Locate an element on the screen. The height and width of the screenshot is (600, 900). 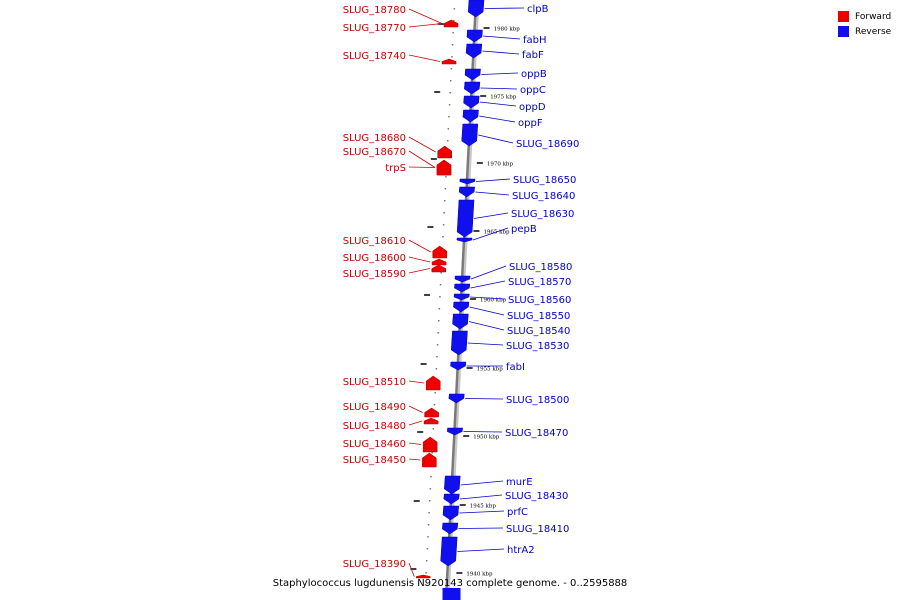
gene-label-reverse: SLUG_18650 is located at coordinates (544, 180).